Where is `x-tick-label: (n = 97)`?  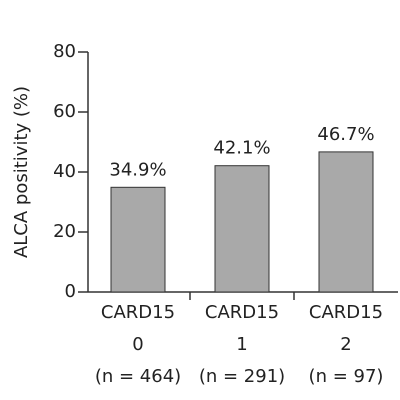 x-tick-label: (n = 97) is located at coordinates (346, 376).